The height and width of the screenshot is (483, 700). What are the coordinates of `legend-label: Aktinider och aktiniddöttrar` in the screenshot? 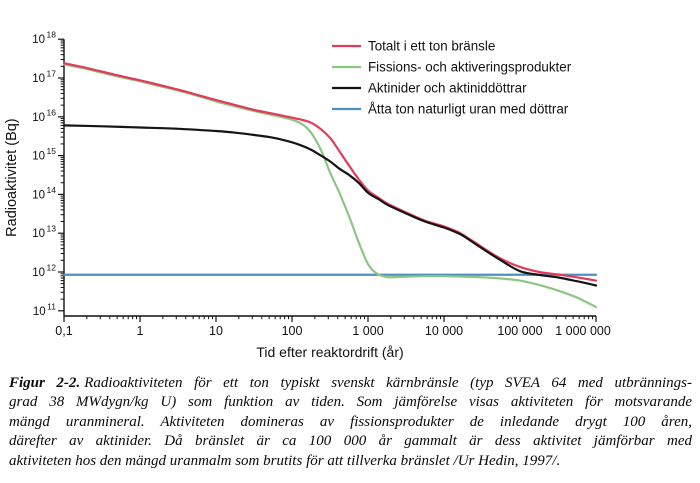 It's located at (447, 88).